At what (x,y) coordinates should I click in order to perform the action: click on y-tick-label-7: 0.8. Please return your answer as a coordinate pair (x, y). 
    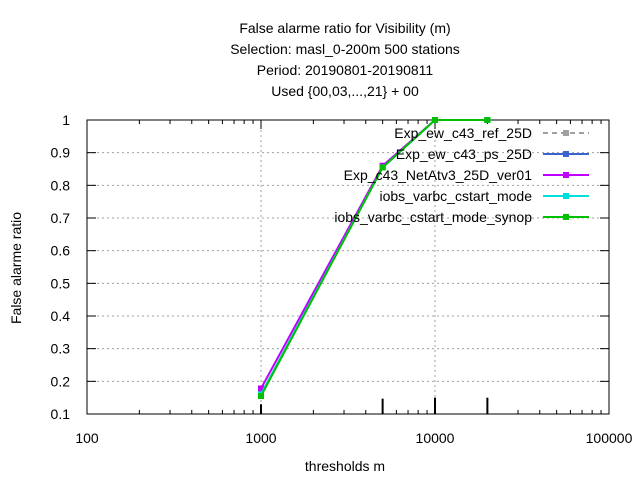
    Looking at the image, I should click on (61, 185).